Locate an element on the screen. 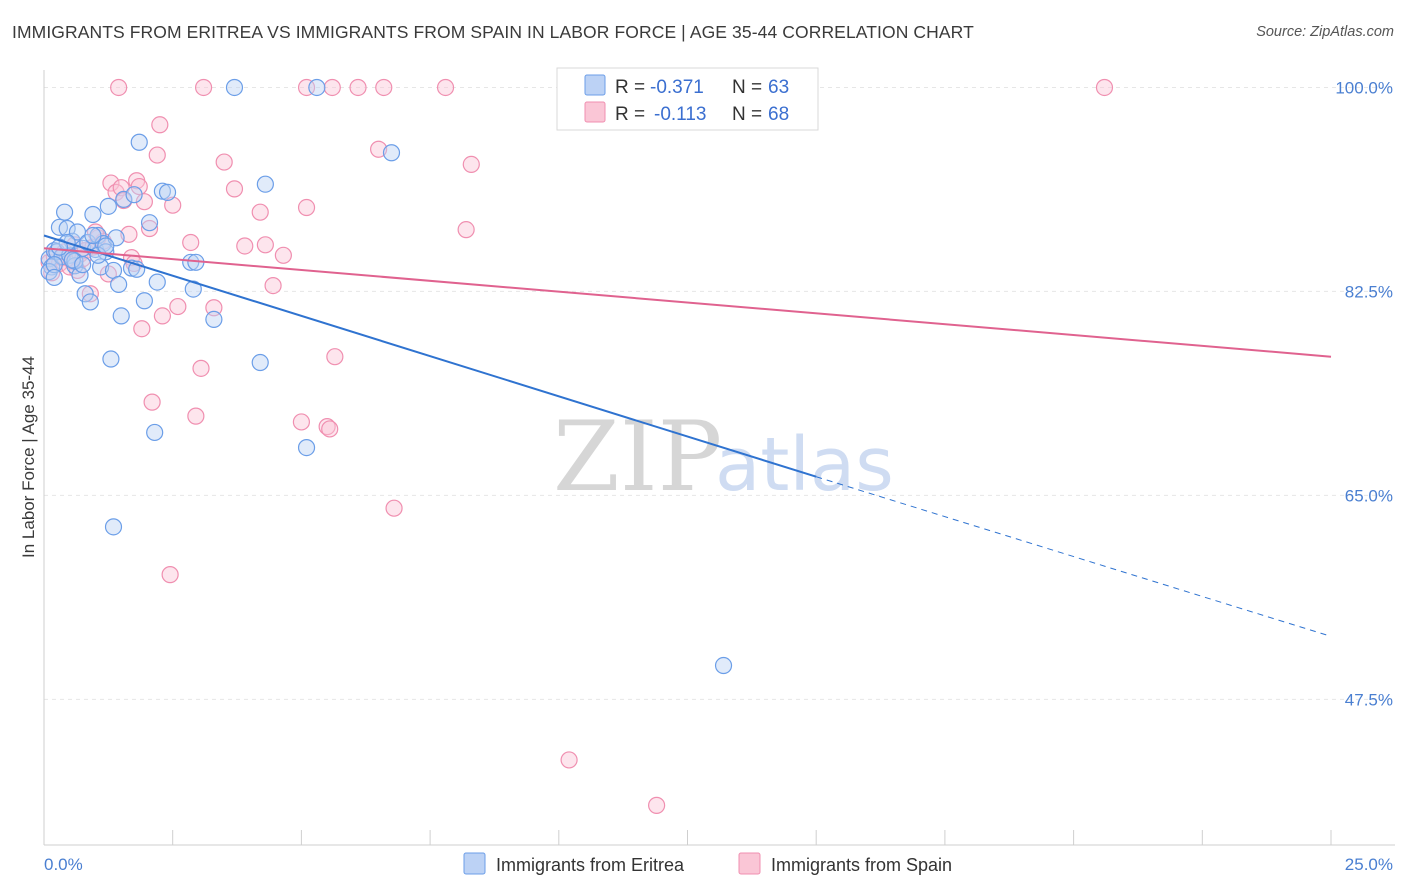 This screenshot has width=1406, height=892. bottom-legend-swatch-eritrea is located at coordinates (474, 863).